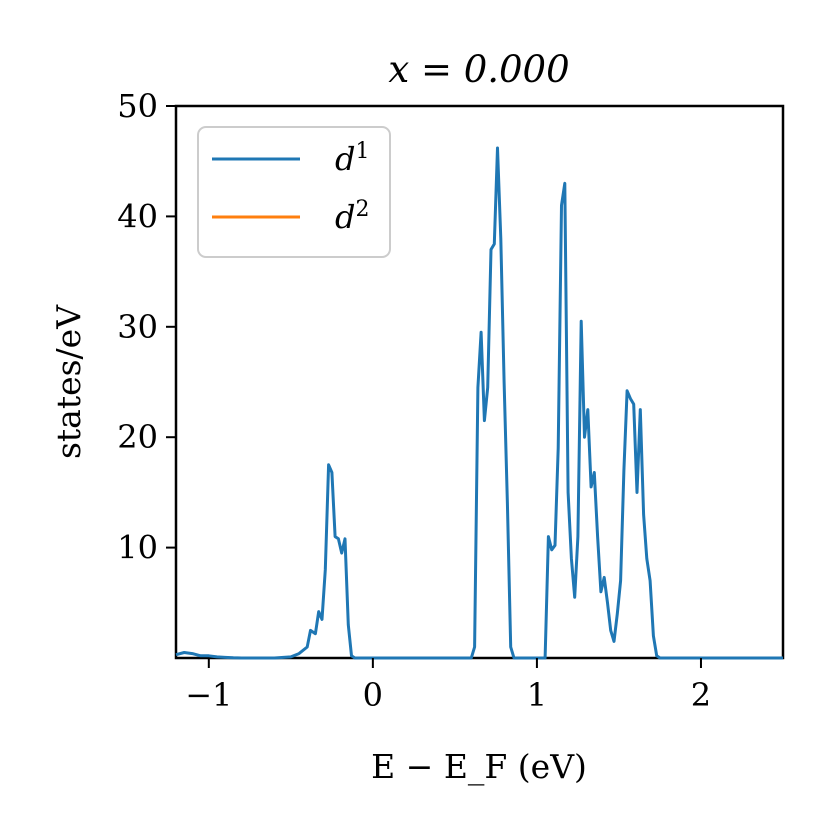 Image resolution: width=830 pixels, height=830 pixels. What do you see at coordinates (137, 548) in the screenshot?
I see `y-tick-label: 10` at bounding box center [137, 548].